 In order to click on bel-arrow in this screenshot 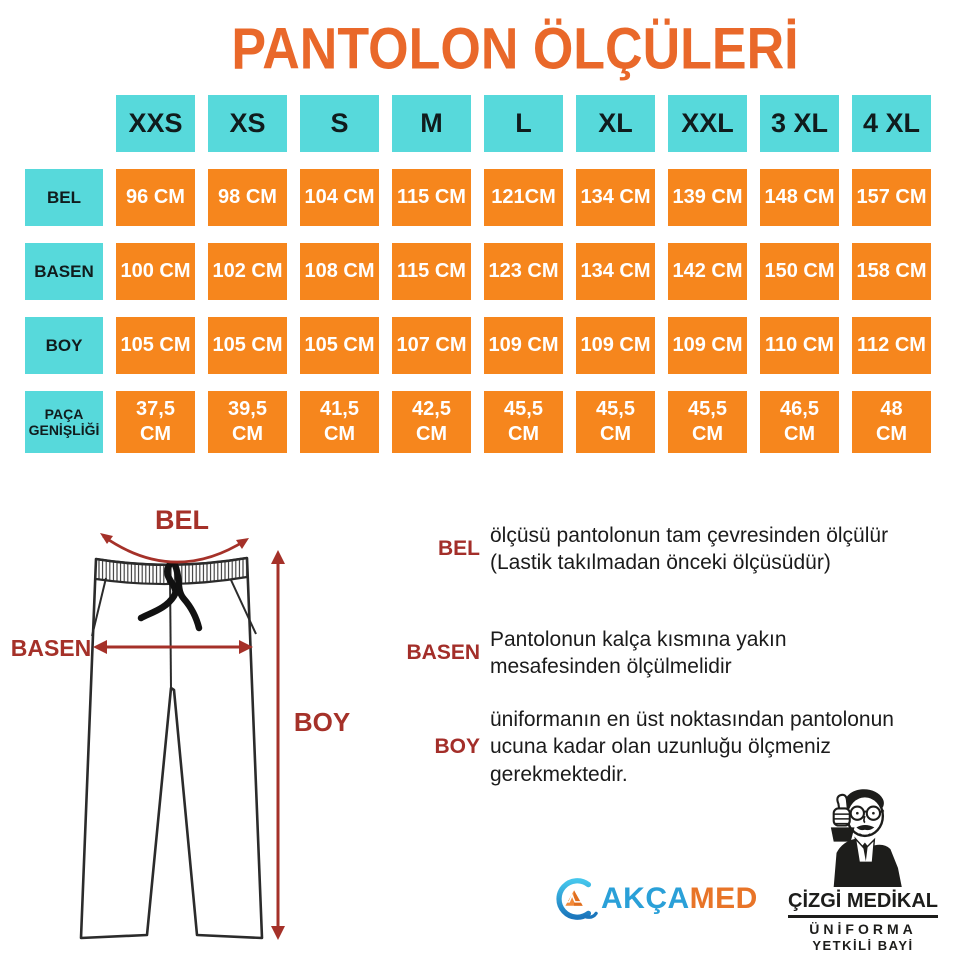, I will do `click(174, 548)`.